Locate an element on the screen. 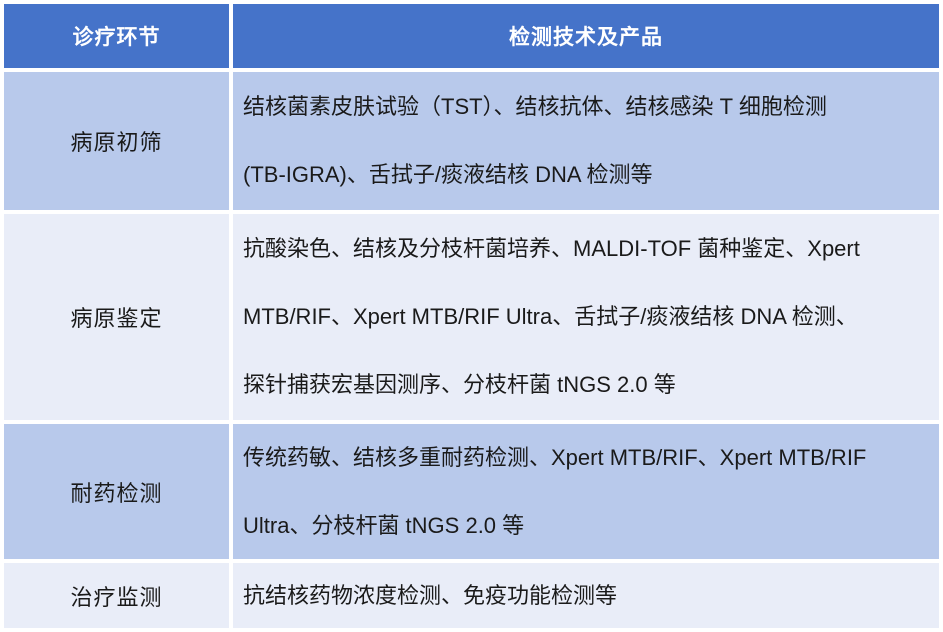  content-cell-treatment-monitoring: 抗结核药物浓度检测、免疫功能检测等 is located at coordinates (586, 595).